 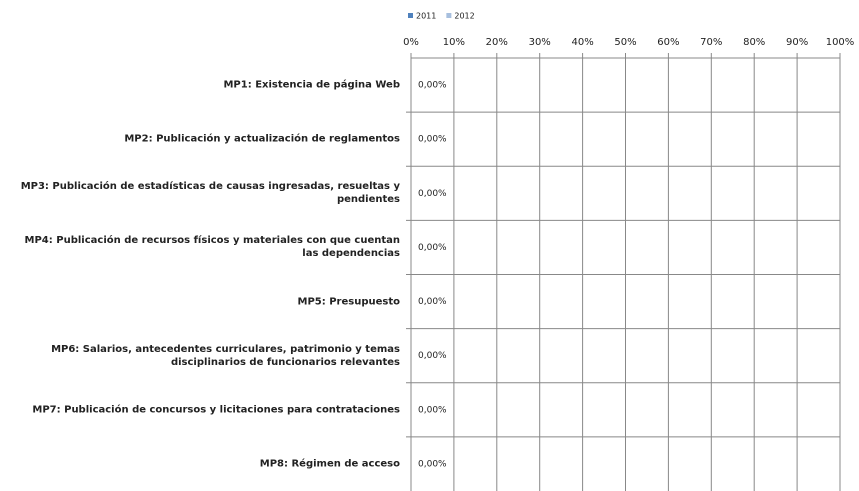 I want to click on category-label: MP1: Existencia de página Web, so click(x=311, y=85).